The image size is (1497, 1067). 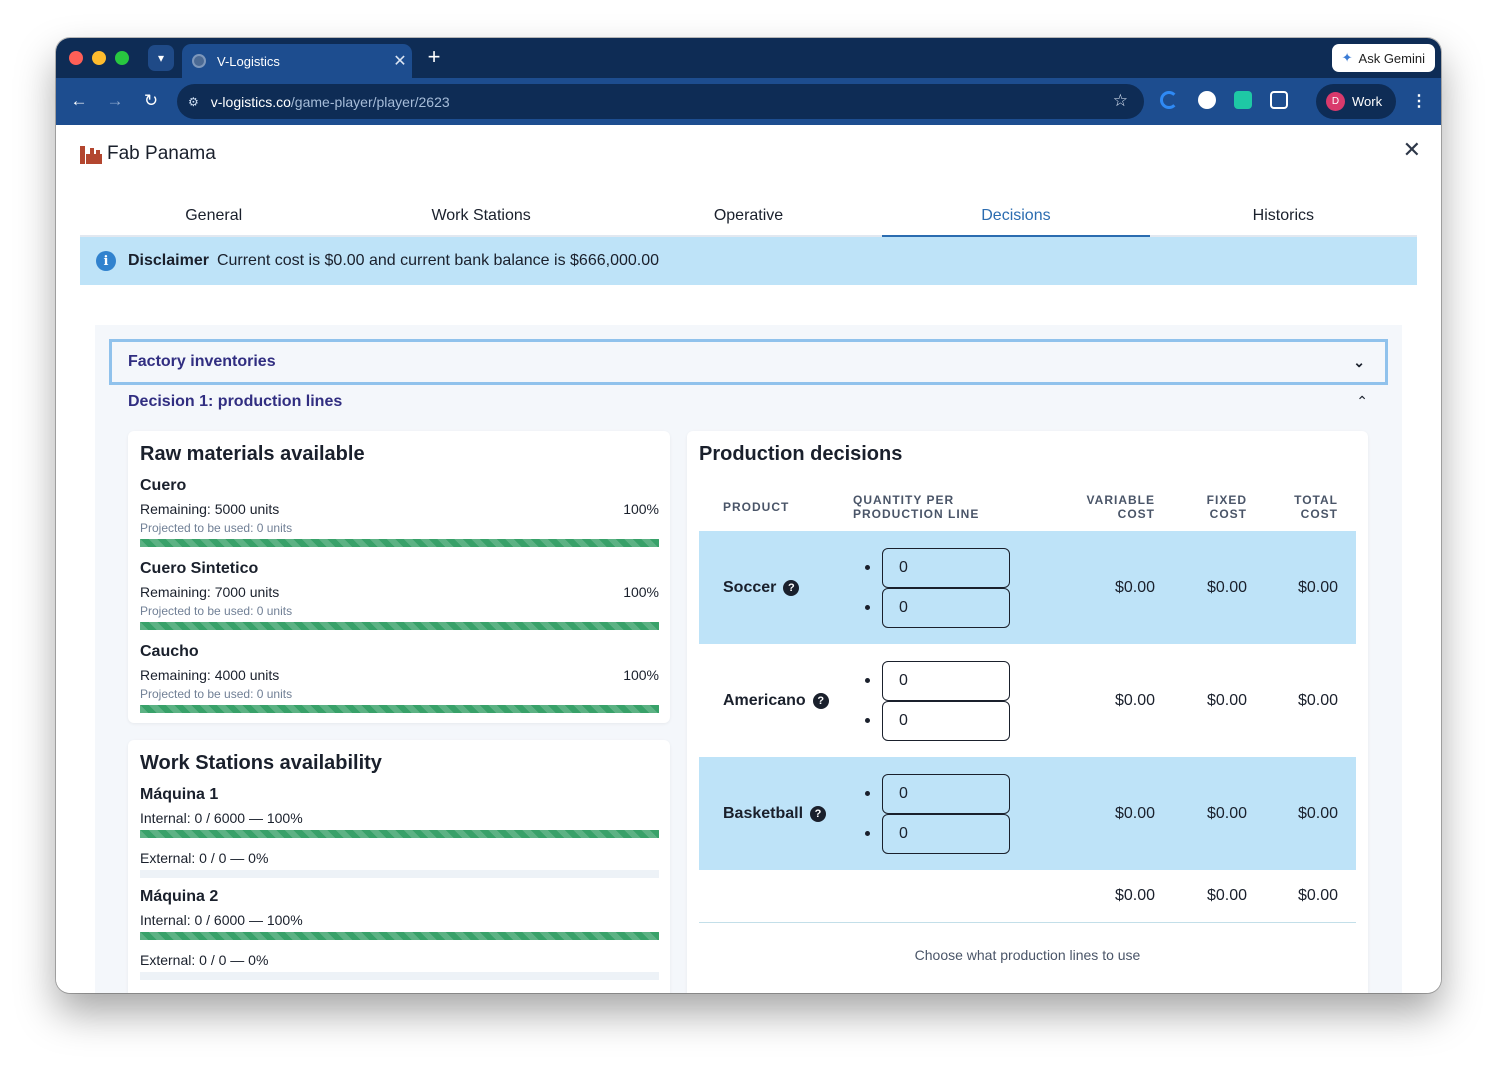 I want to click on header-total-cost: TOTAL COST, so click(x=1292, y=507).